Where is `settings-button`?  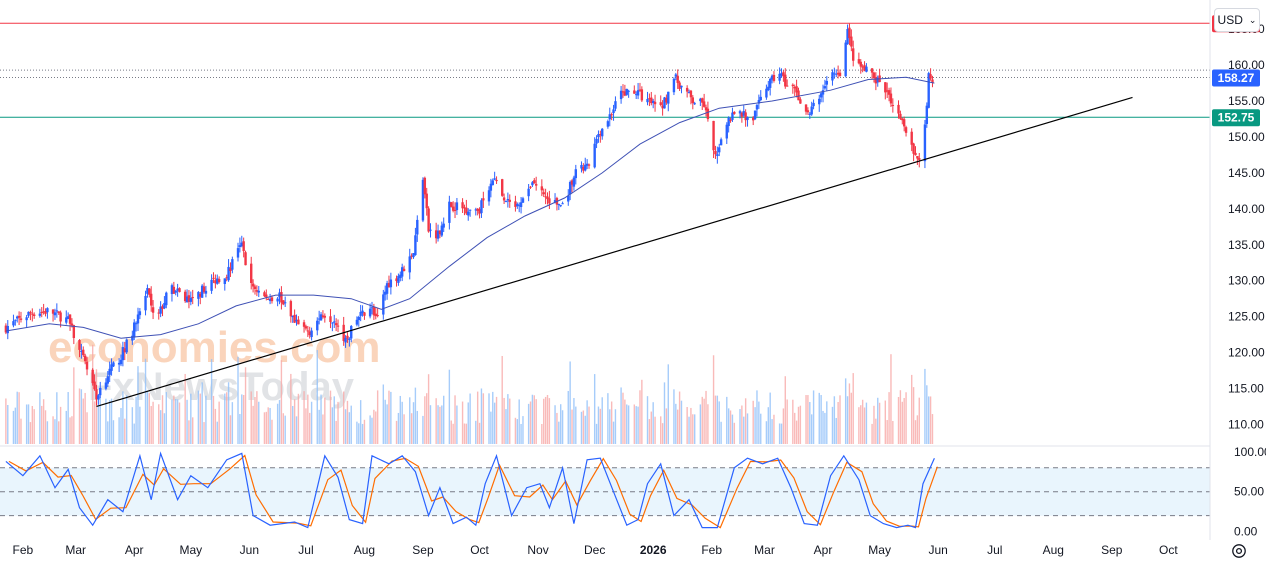 settings-button is located at coordinates (1239, 551).